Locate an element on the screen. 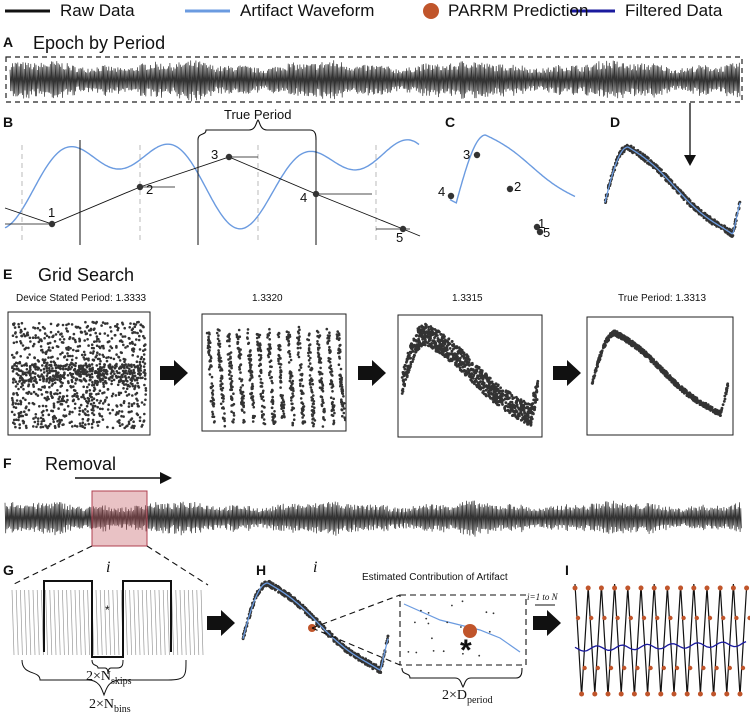 The width and height of the screenshot is (750, 719). artifact-waveform-line is located at coordinates (212, 184).